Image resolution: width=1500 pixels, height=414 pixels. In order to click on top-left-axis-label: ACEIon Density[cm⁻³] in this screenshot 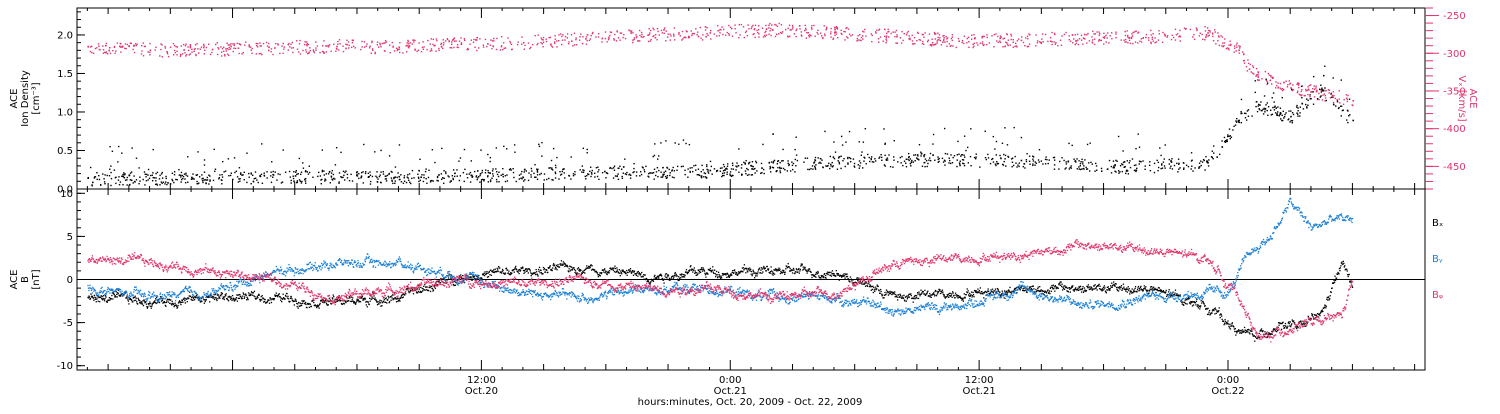, I will do `click(25, 98)`.